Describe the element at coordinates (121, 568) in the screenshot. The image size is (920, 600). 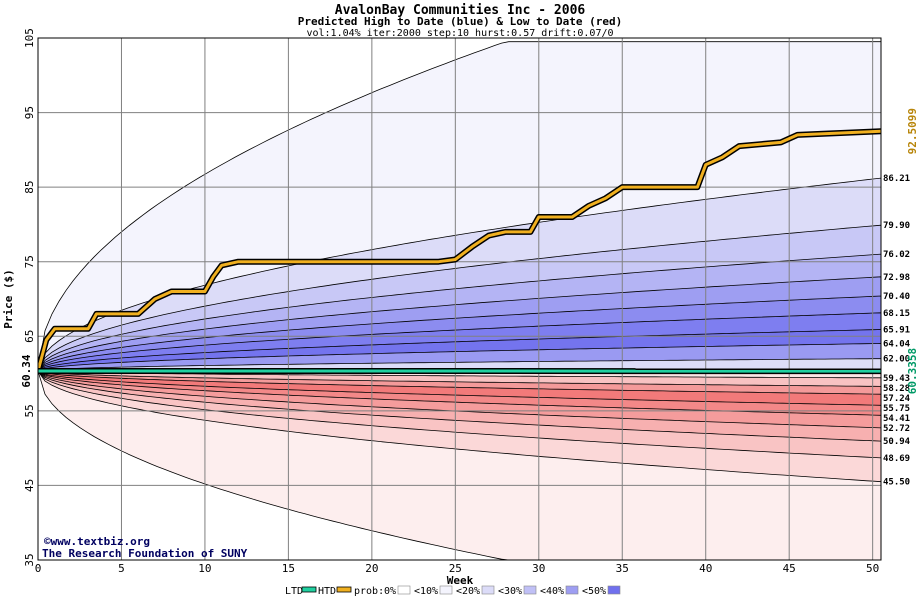
I see `x-tick-label: 5` at that location.